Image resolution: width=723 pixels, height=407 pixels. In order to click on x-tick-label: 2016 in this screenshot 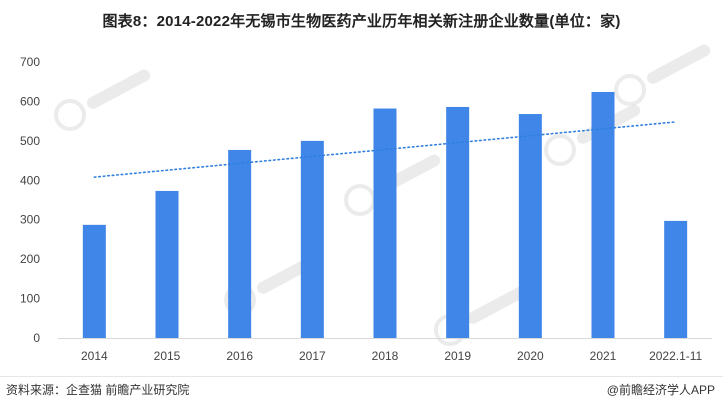, I will do `click(239, 356)`.